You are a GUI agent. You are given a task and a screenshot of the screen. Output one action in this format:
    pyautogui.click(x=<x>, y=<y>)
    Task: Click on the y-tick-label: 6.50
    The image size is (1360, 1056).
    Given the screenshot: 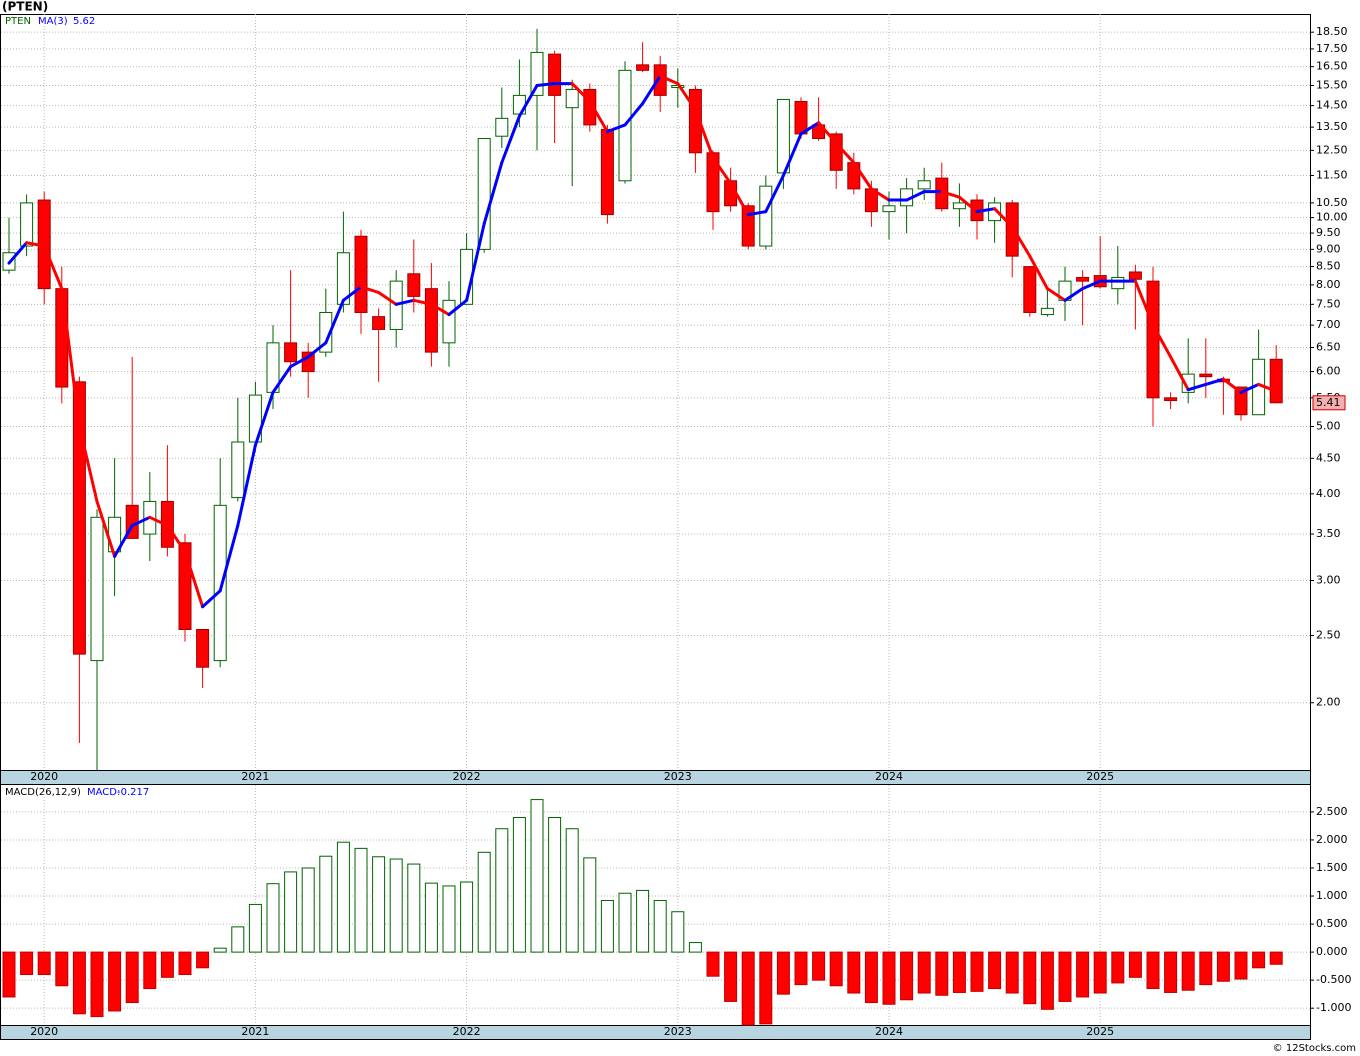 What is the action you would take?
    pyautogui.click(x=1328, y=346)
    